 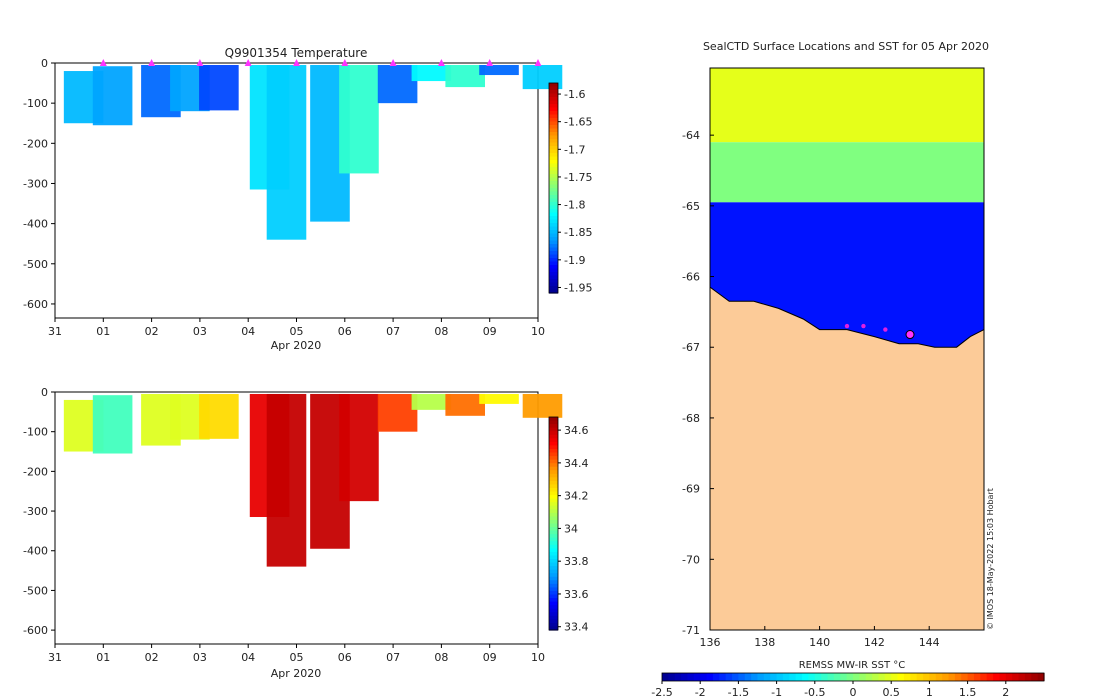 What do you see at coordinates (874, 642) in the screenshot?
I see `lon-tick-label-3: 142` at bounding box center [874, 642].